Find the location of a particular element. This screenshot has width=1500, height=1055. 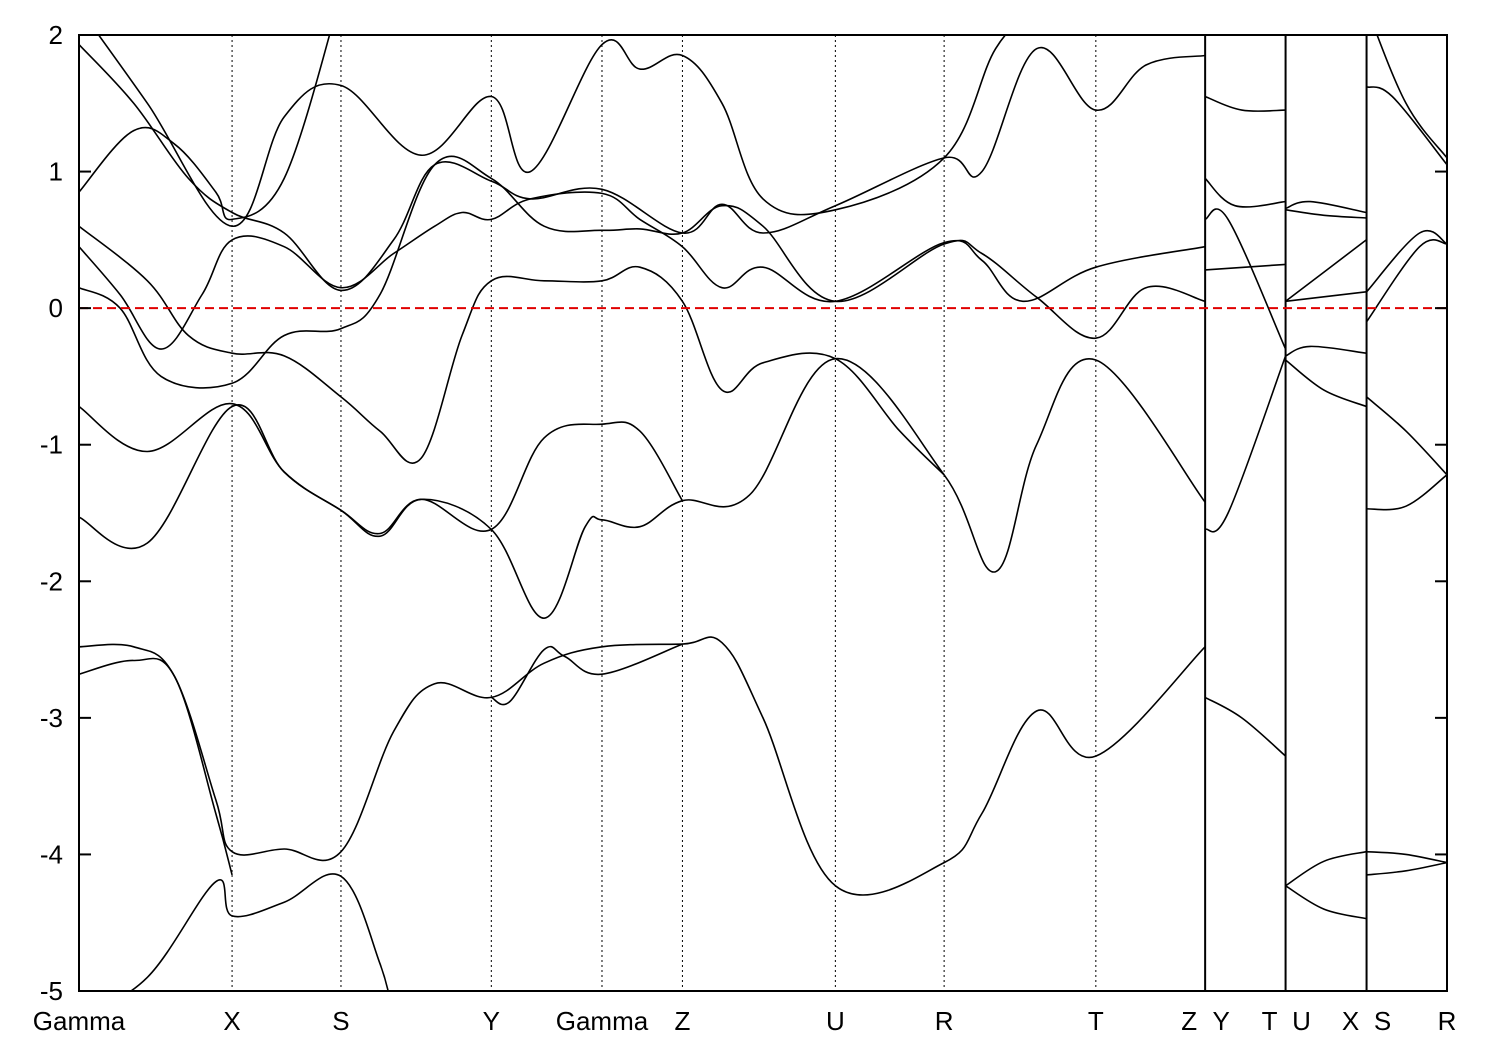

y-tick-label: 2 is located at coordinates (56, 35).